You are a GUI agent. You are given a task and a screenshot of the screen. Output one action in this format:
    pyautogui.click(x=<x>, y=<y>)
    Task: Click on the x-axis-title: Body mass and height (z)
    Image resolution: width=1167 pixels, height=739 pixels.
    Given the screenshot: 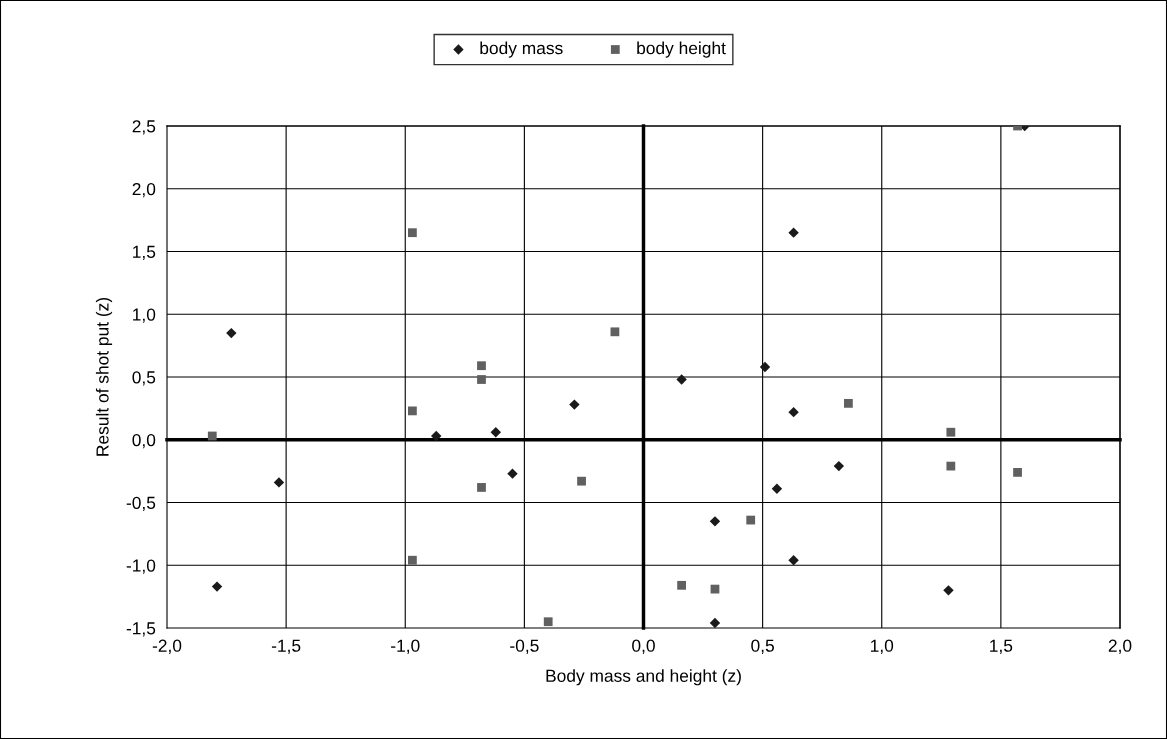 What is the action you would take?
    pyautogui.click(x=643, y=677)
    